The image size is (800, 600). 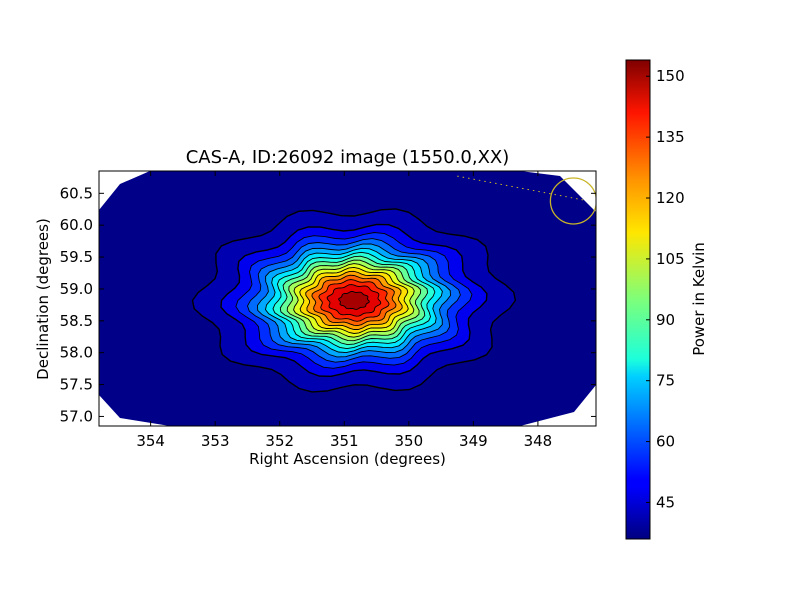 What do you see at coordinates (76, 385) in the screenshot?
I see `y-tick-label: 57.5` at bounding box center [76, 385].